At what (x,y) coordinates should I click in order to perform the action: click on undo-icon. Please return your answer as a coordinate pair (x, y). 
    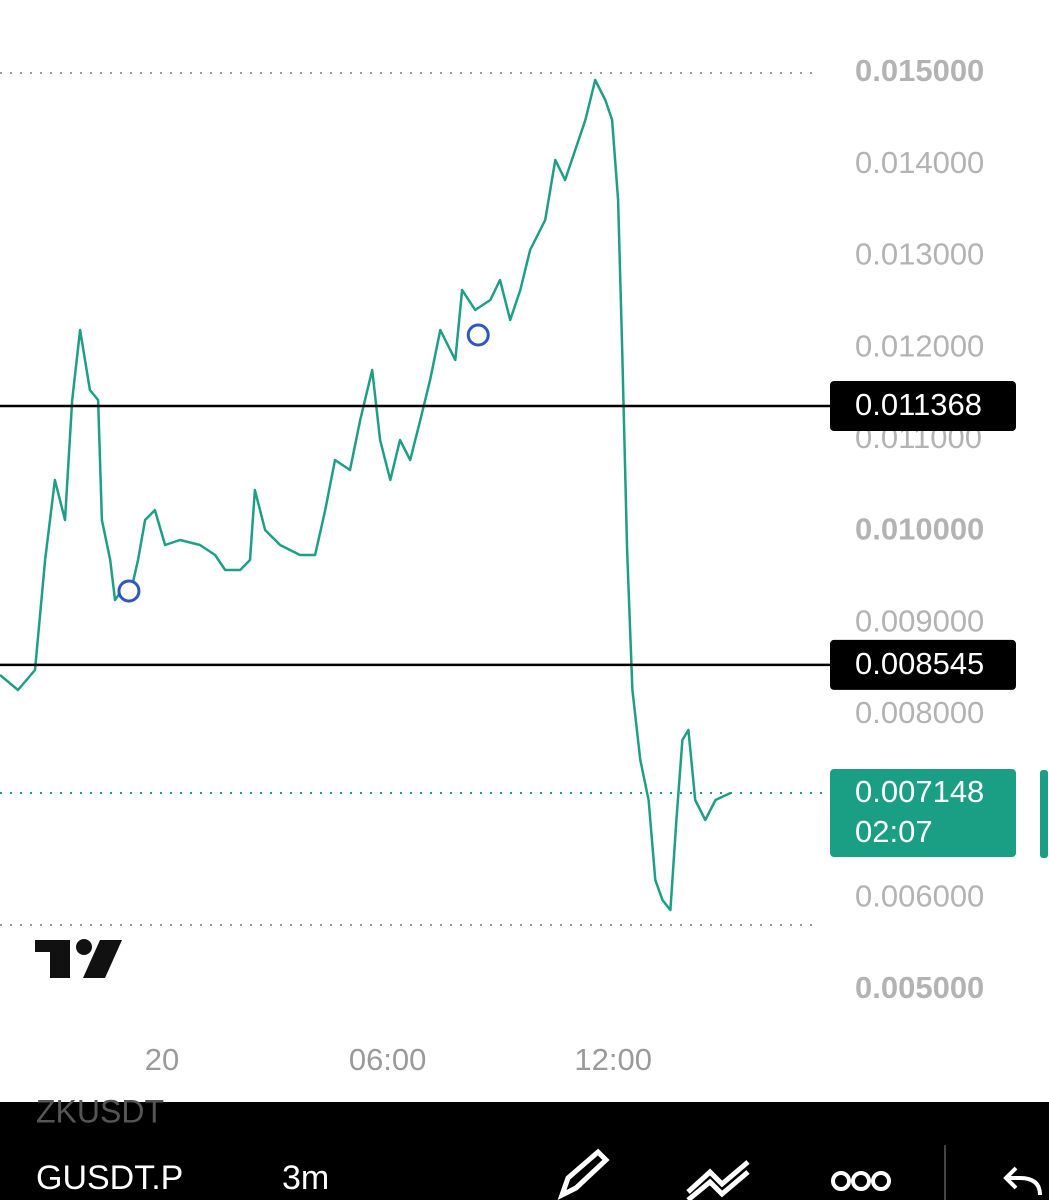
    Looking at the image, I should click on (1022, 1181).